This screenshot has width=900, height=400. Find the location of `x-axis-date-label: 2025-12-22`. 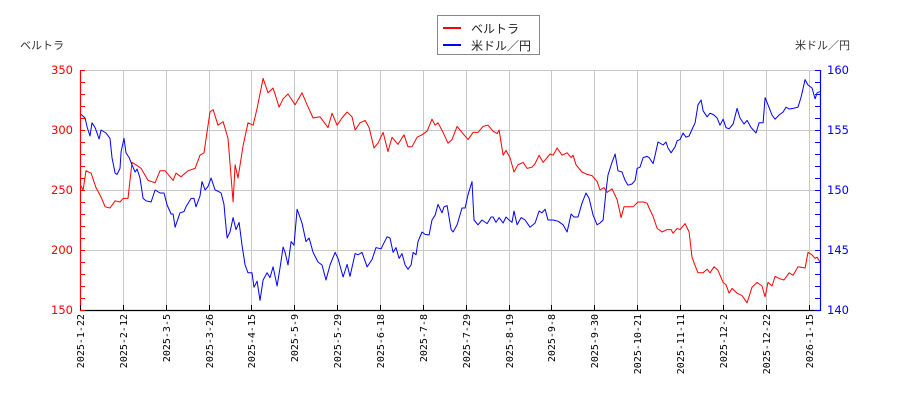

x-axis-date-label: 2025-12-22 is located at coordinates (767, 344).